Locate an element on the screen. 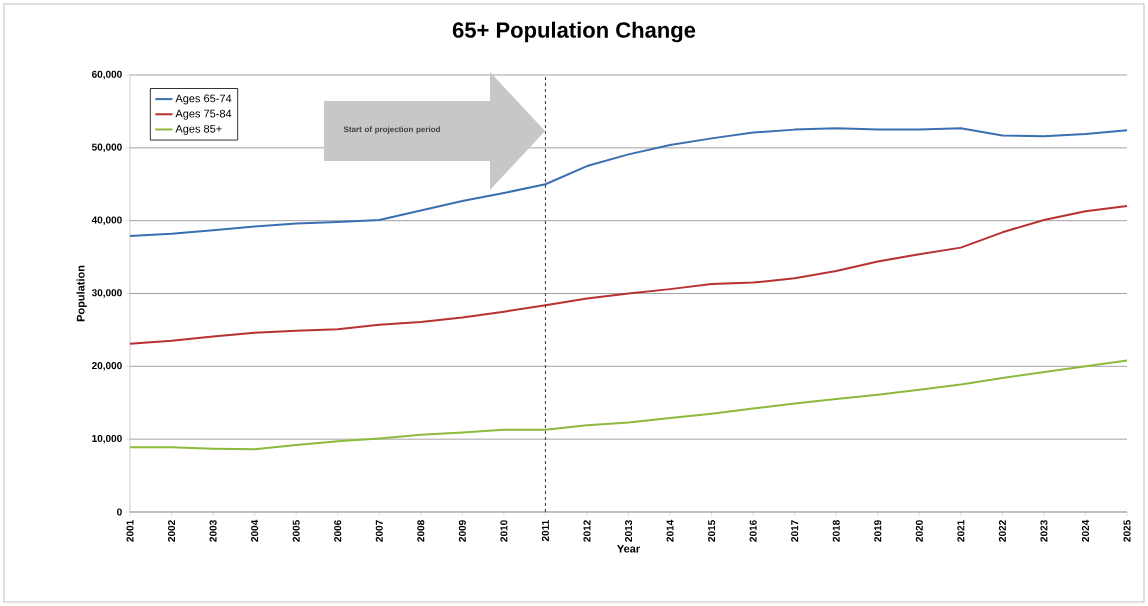 This screenshot has width=1148, height=606. y-axis-title: Population is located at coordinates (81, 293).